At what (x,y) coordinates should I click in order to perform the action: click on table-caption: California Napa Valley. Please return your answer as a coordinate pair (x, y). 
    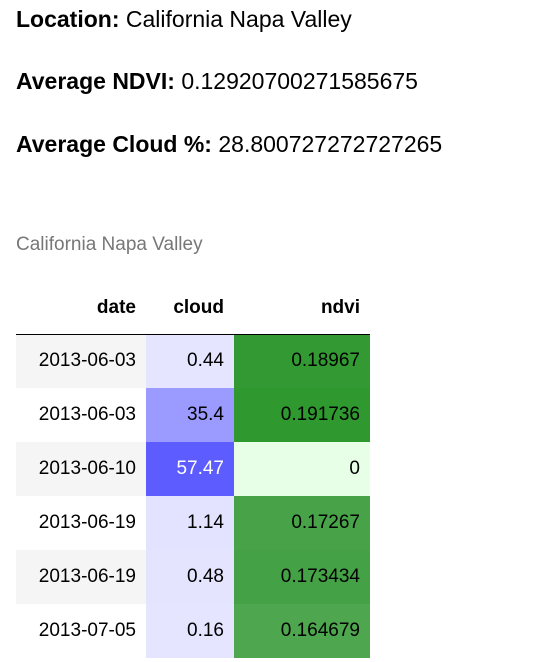
    Looking at the image, I should click on (109, 244).